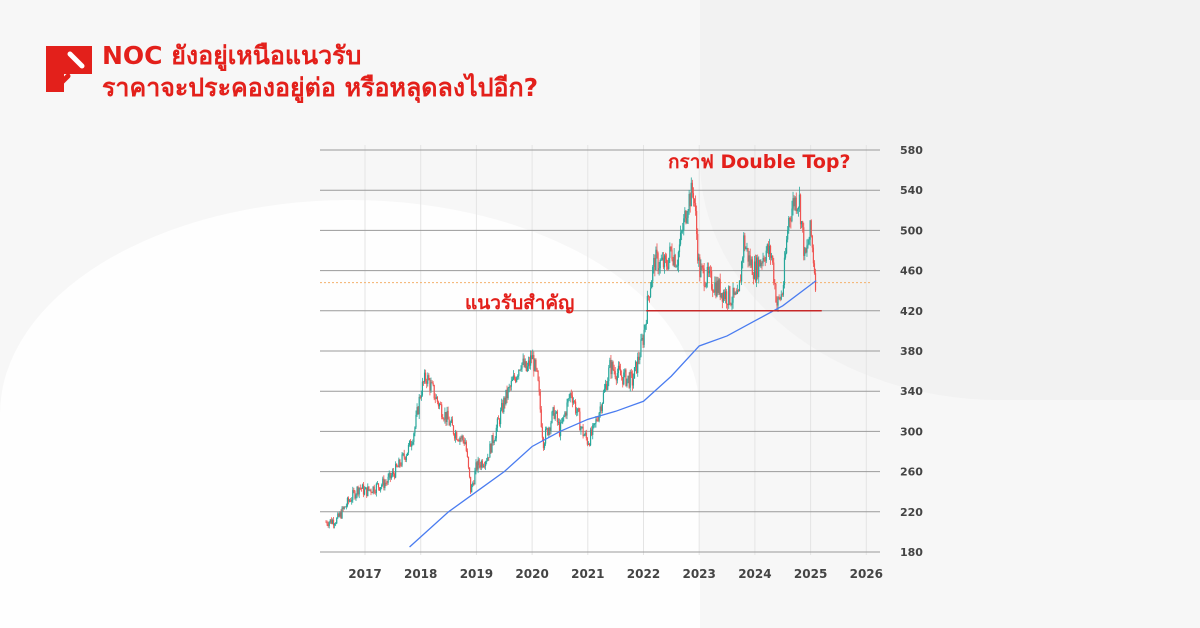 This screenshot has width=1200, height=628. What do you see at coordinates (911, 230) in the screenshot?
I see `y-tick-label: 500` at bounding box center [911, 230].